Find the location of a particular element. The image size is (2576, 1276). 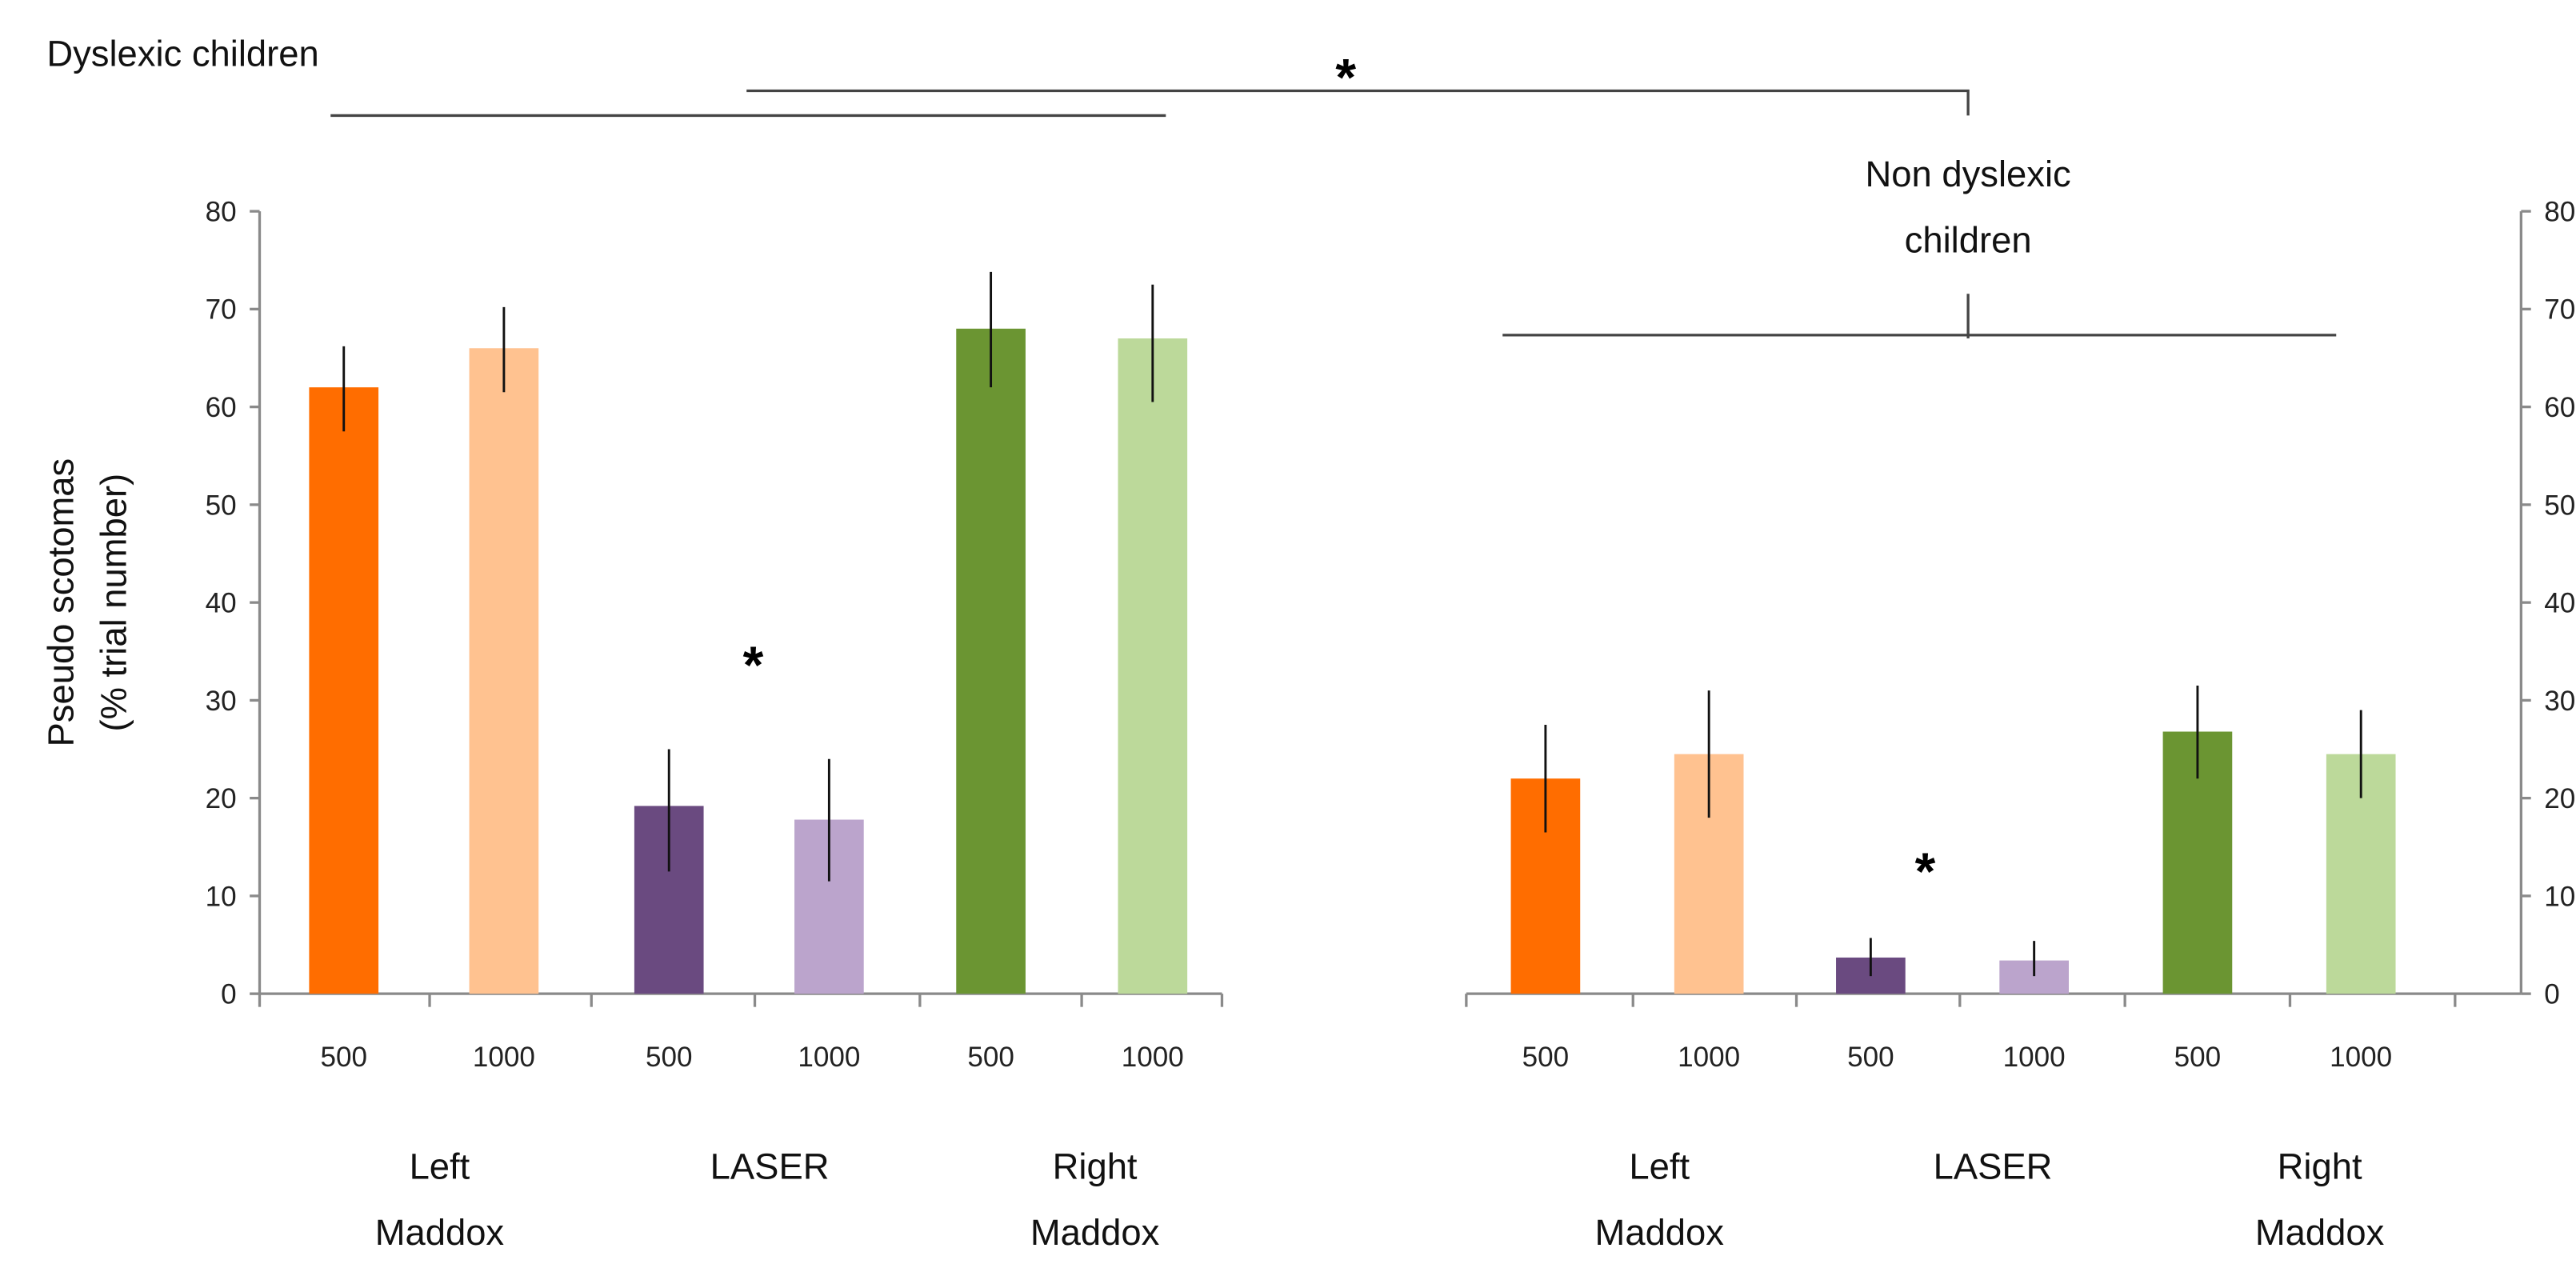

bracket-non-dyslexic is located at coordinates (1919, 316).